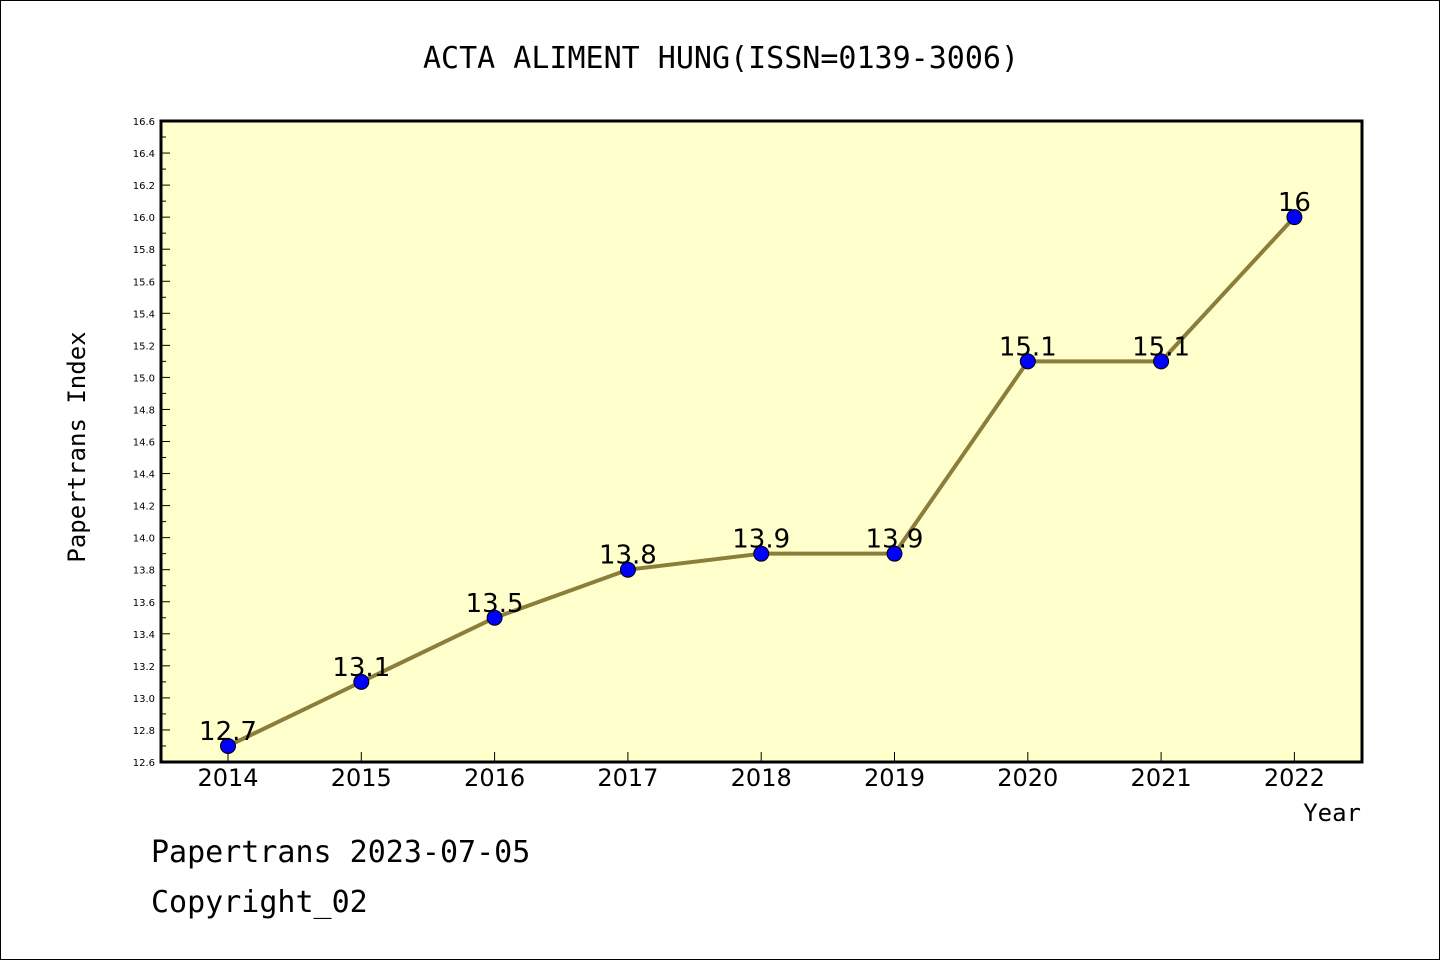 The image size is (1440, 961). I want to click on x-tick-label: 2021, so click(1161, 778).